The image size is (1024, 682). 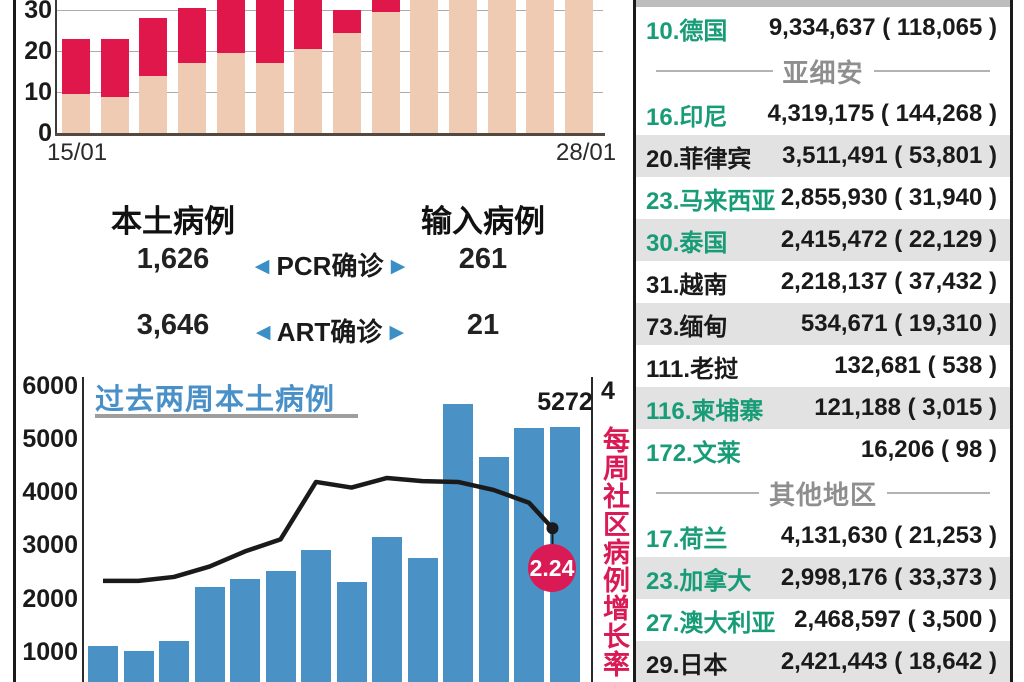 I want to click on y-tick-label: 4000, so click(x=50, y=492).